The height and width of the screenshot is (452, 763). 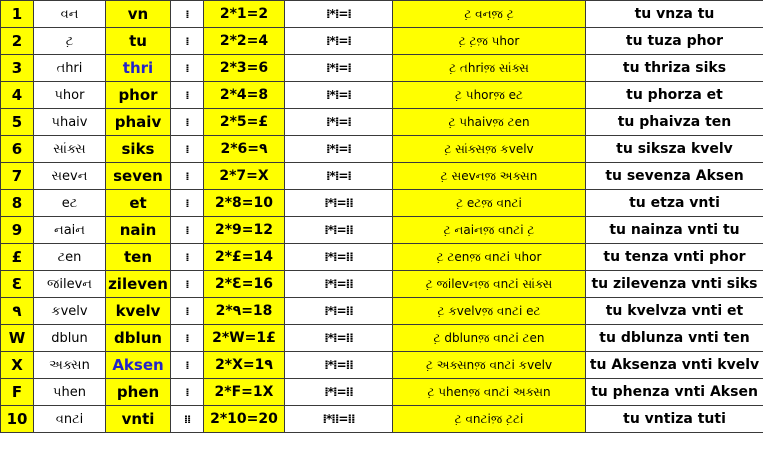 I want to click on latin-phrase-cell: tu dblunza vnti ten, so click(x=674, y=338).